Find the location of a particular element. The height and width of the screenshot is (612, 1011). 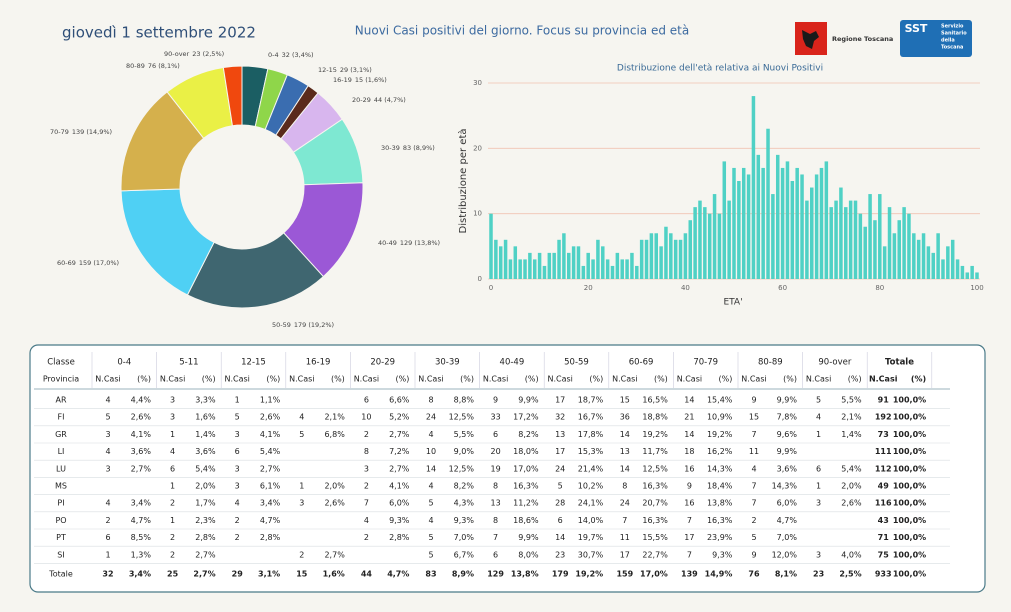

slice-category: 90-over is located at coordinates (177, 54).